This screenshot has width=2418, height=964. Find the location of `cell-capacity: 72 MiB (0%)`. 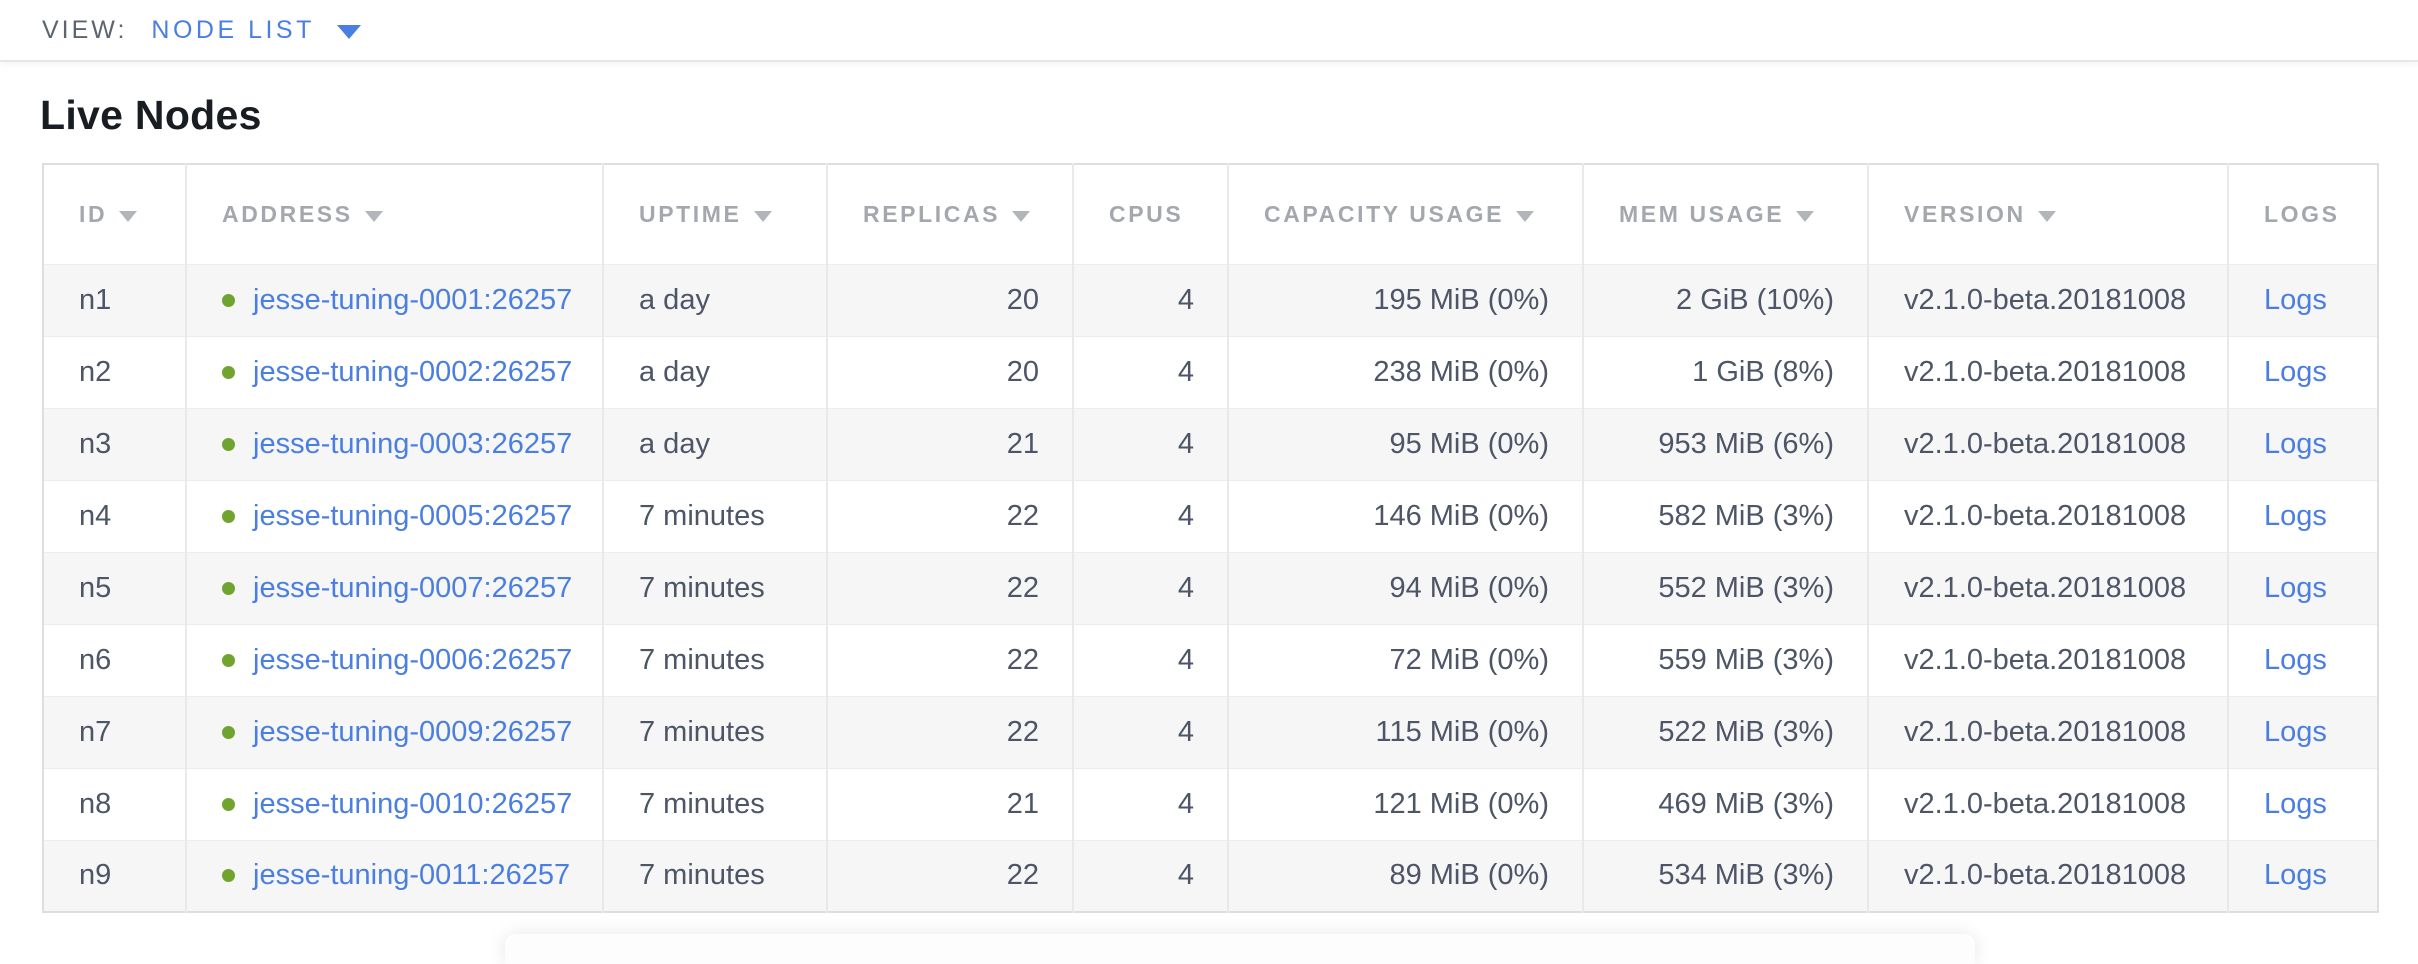

cell-capacity: 72 MiB (0%) is located at coordinates (1405, 660).